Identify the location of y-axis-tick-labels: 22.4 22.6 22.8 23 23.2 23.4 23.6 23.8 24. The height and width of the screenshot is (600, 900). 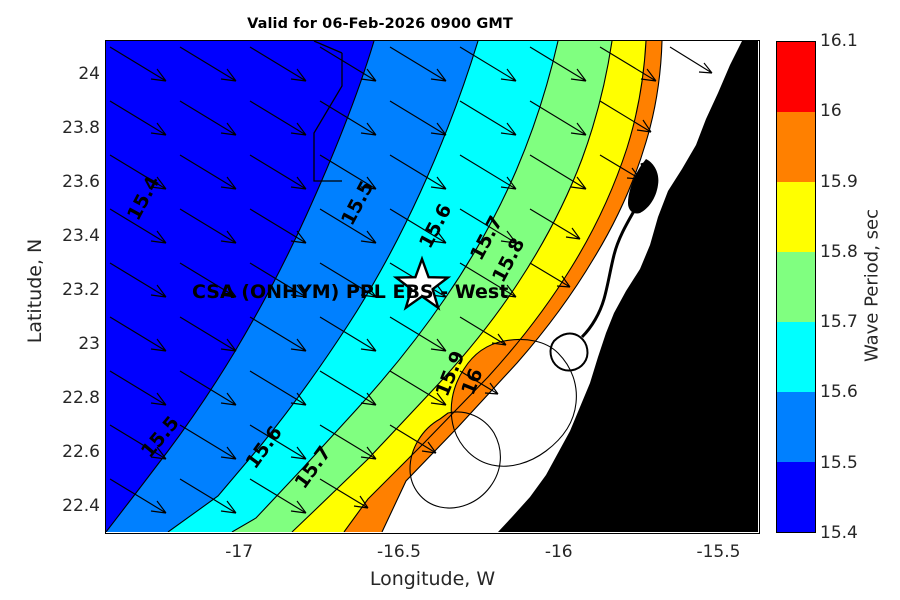
(65, 287).